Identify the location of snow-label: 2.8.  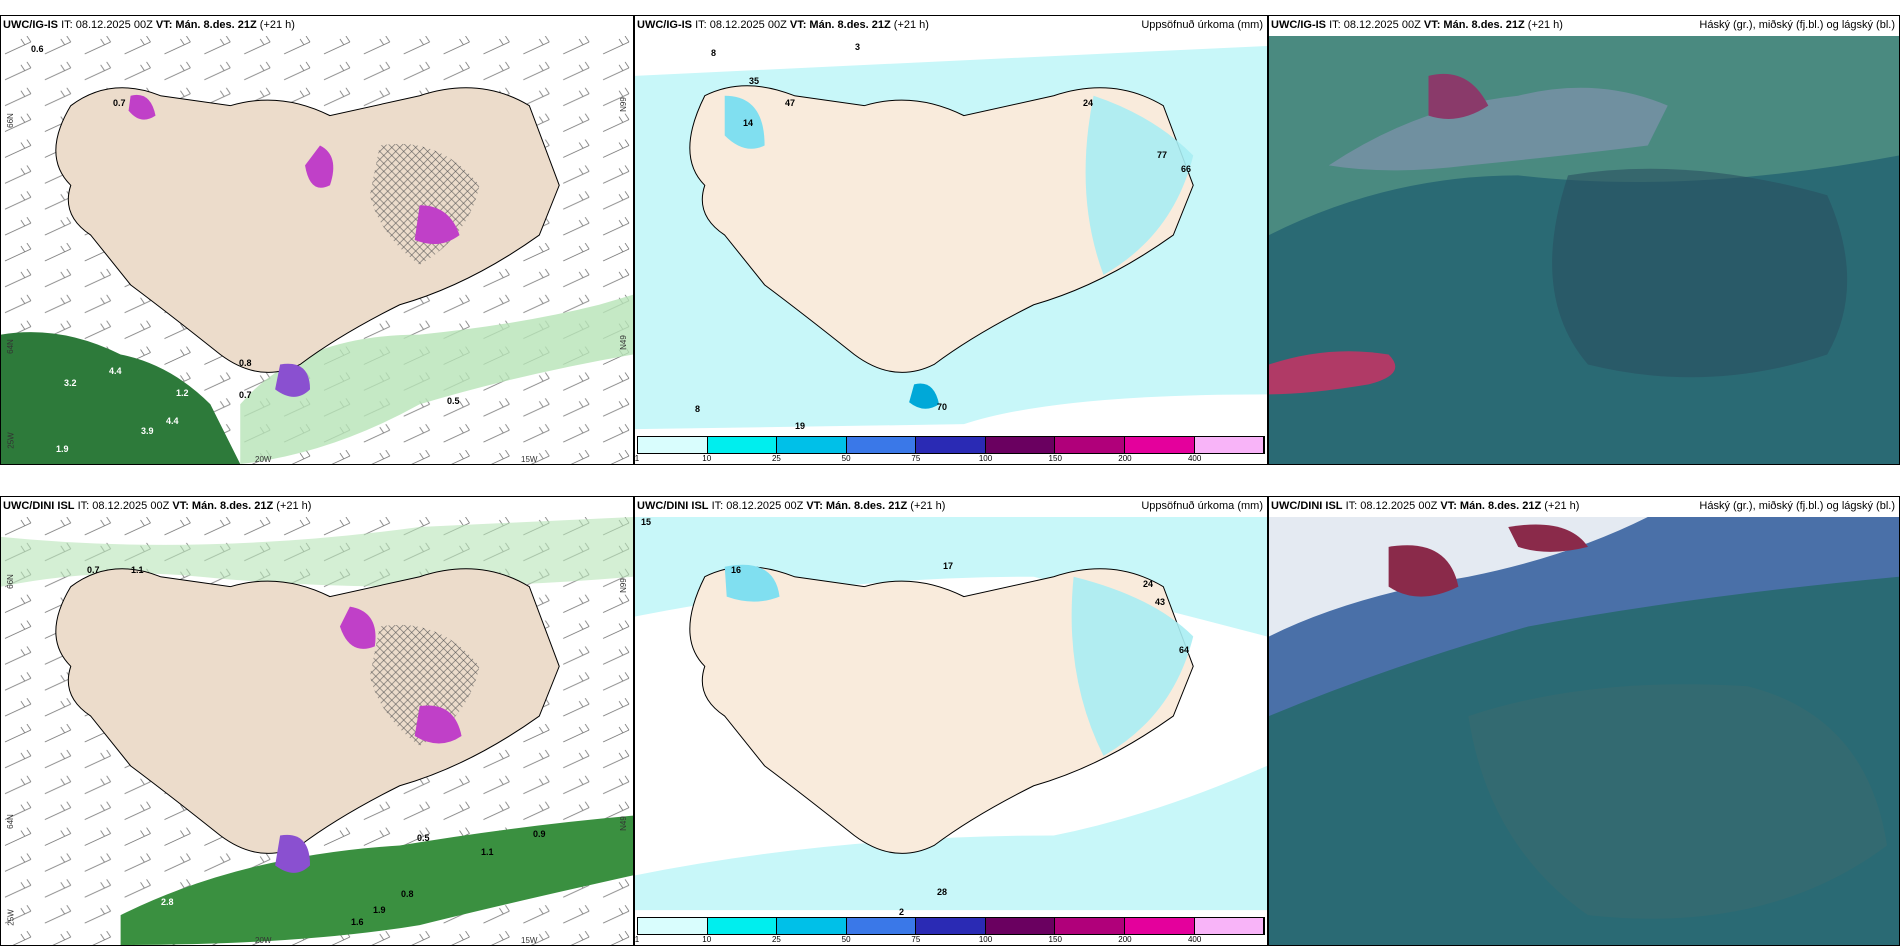
(167, 902).